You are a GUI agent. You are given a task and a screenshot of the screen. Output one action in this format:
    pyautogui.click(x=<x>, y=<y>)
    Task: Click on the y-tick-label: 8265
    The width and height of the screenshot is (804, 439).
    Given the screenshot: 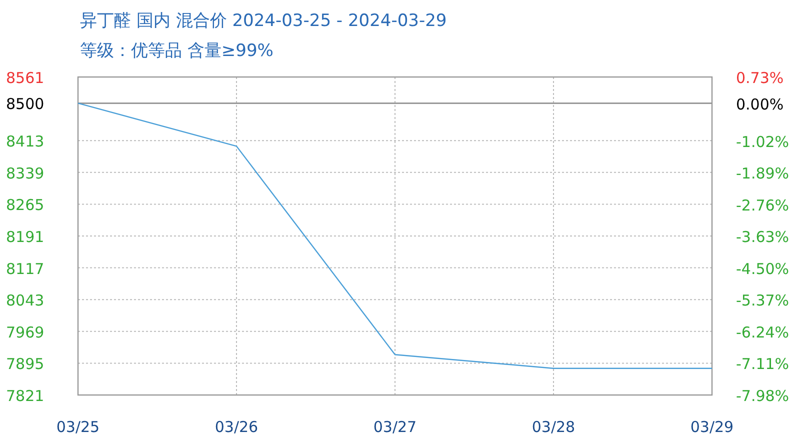 What is the action you would take?
    pyautogui.click(x=25, y=205)
    